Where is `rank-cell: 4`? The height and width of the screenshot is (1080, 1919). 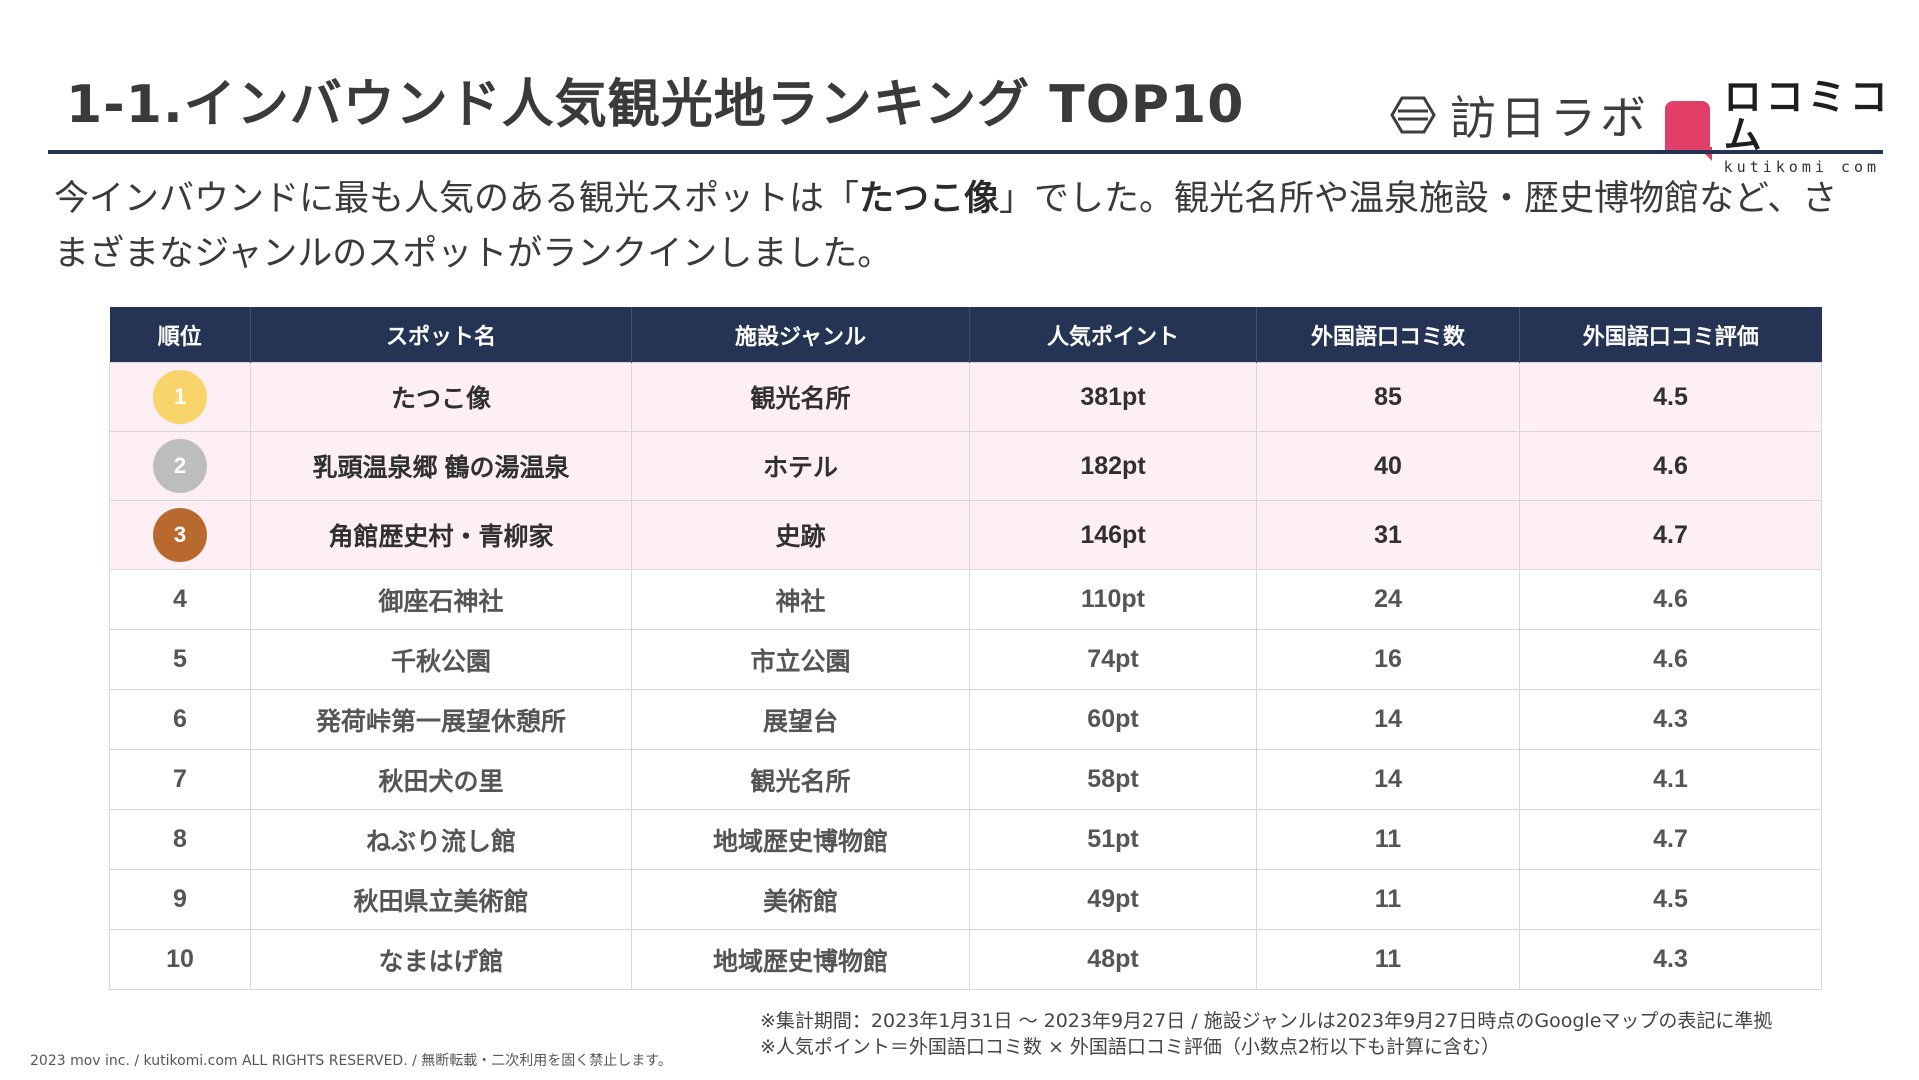
rank-cell: 4 is located at coordinates (180, 599).